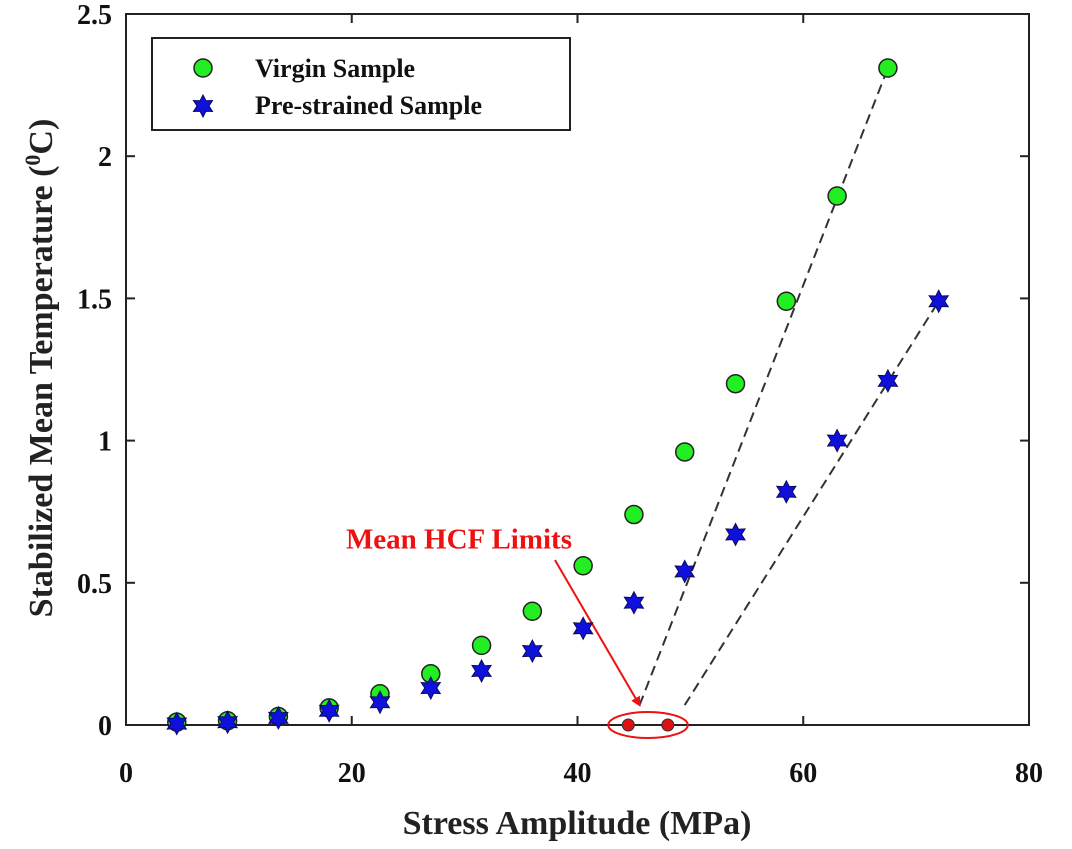  Describe the element at coordinates (368, 105) in the screenshot. I see `legend-pre-strained-label: Pre-strained Sample` at that location.